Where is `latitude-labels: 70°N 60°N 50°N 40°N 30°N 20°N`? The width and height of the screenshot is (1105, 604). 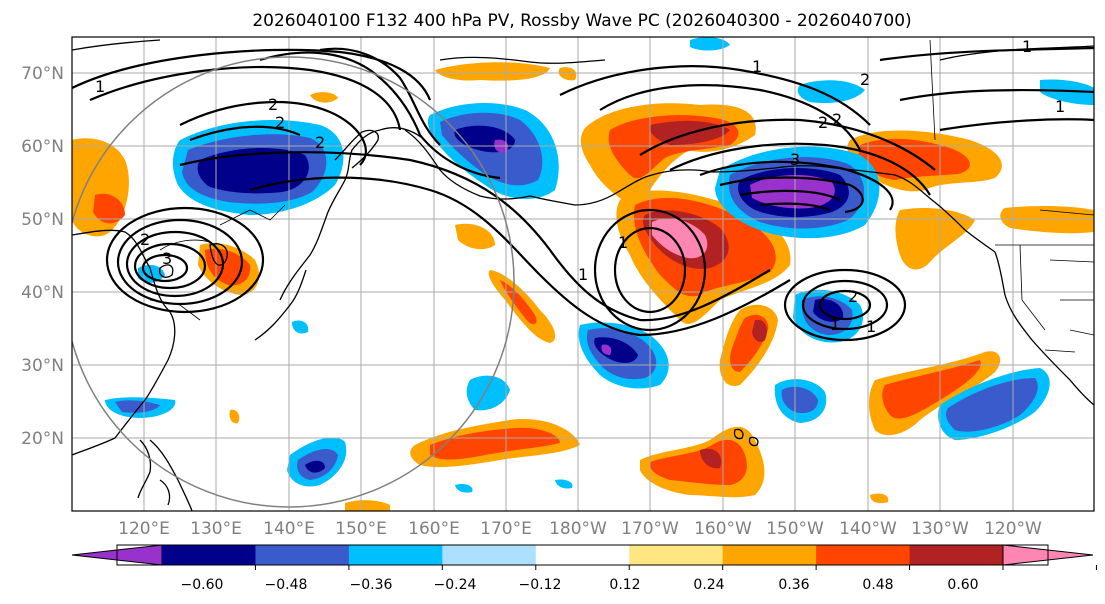 latitude-labels: 70°N 60°N 50°N 40°N 30°N 20°N is located at coordinates (42, 256).